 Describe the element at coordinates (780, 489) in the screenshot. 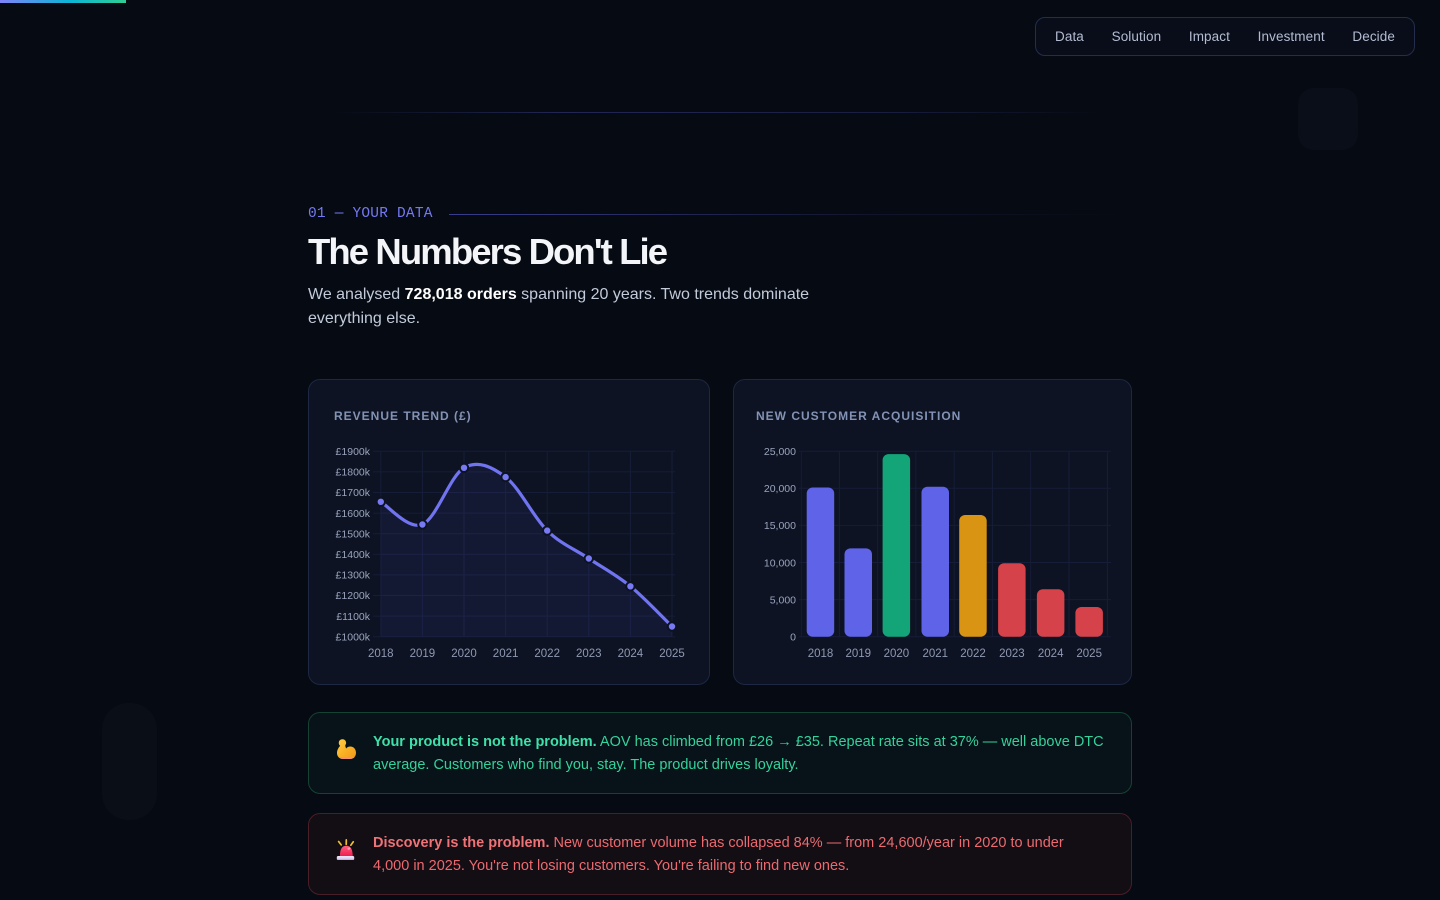

I see `svg-text: 20,000` at that location.